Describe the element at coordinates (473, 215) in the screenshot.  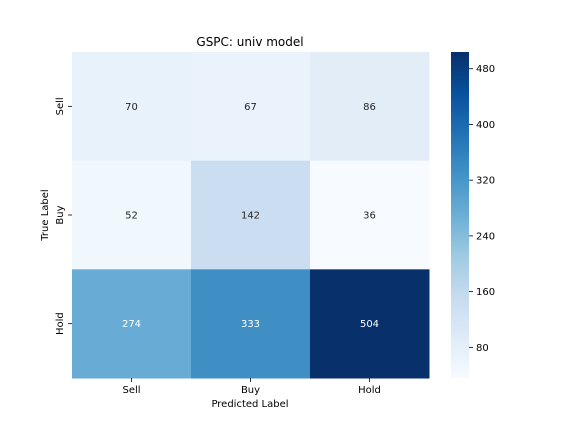
I see `colorbar: 80 160 240 320 400 480` at that location.